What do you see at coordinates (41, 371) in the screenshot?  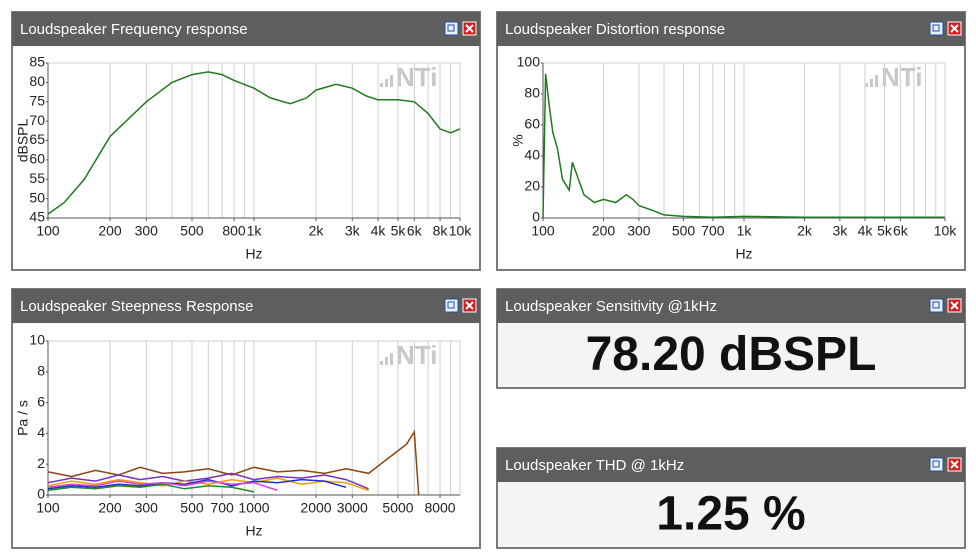 I see `y-tick-label: 8` at bounding box center [41, 371].